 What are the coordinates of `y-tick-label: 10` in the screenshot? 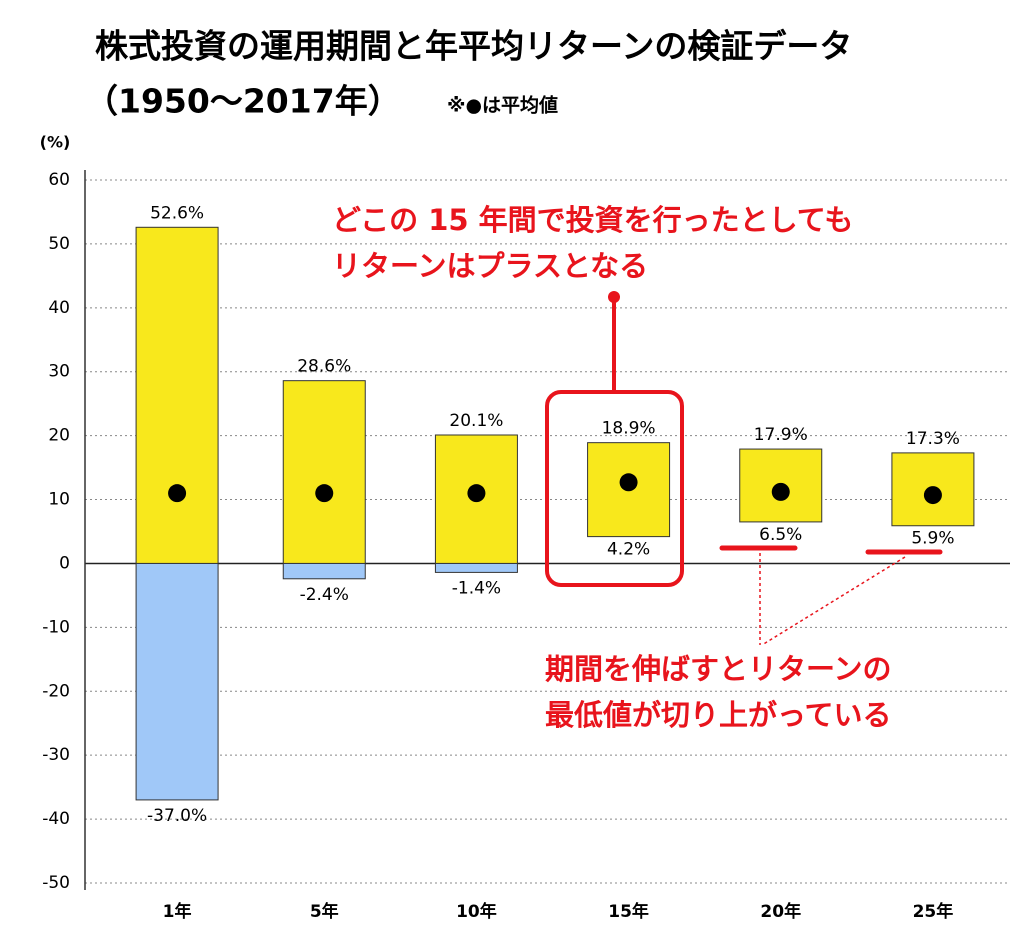 It's located at (59, 500).